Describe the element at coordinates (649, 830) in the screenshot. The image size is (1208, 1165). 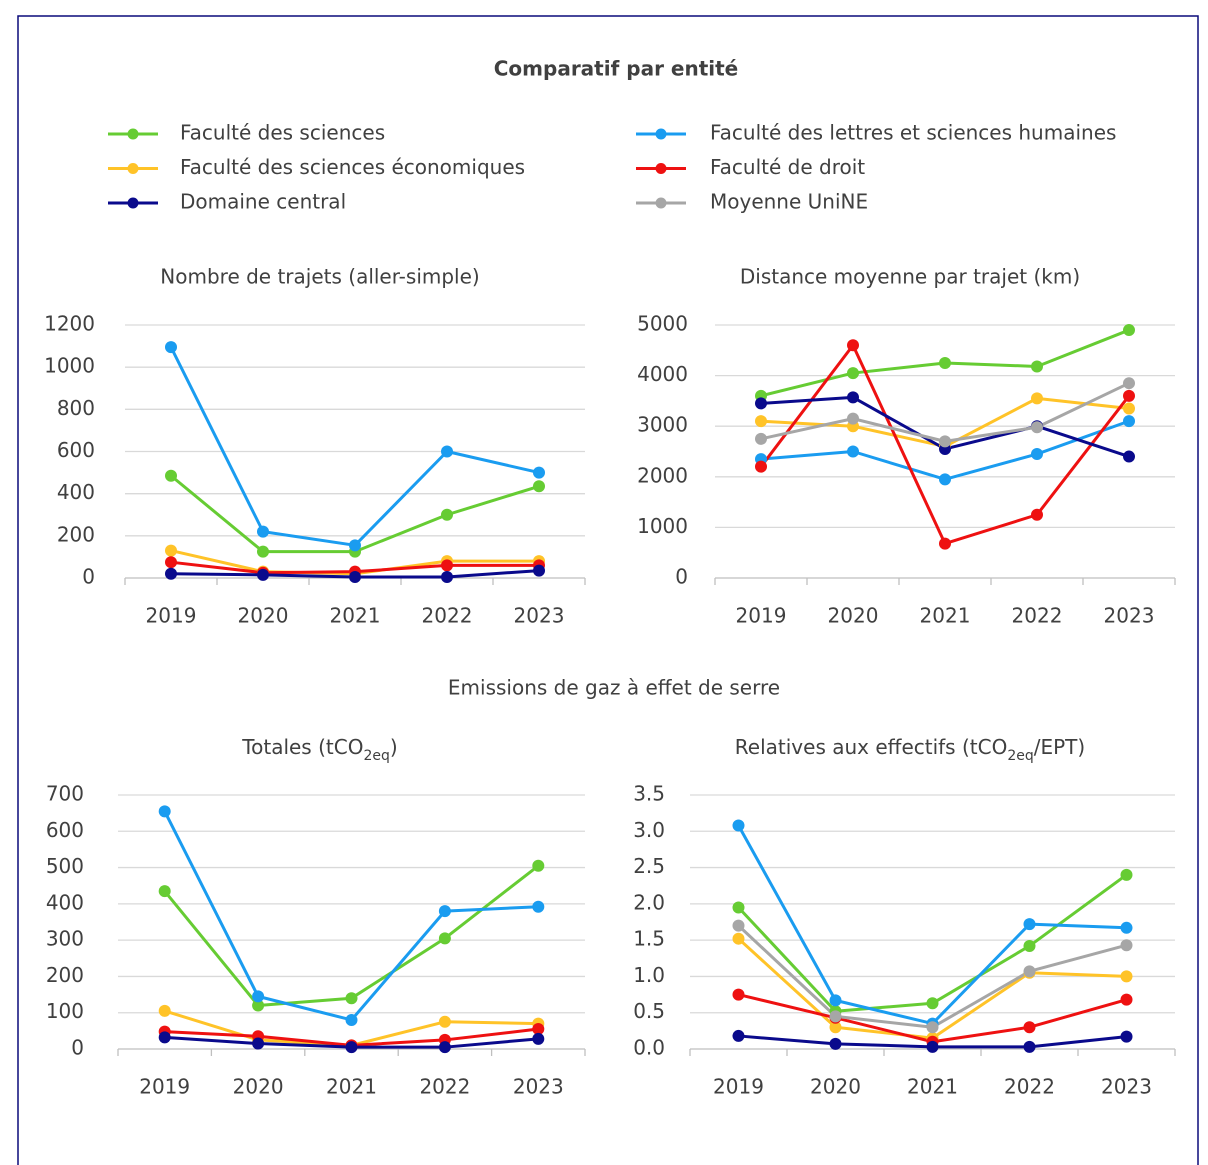
I see `y-tick-label: 3.0` at that location.